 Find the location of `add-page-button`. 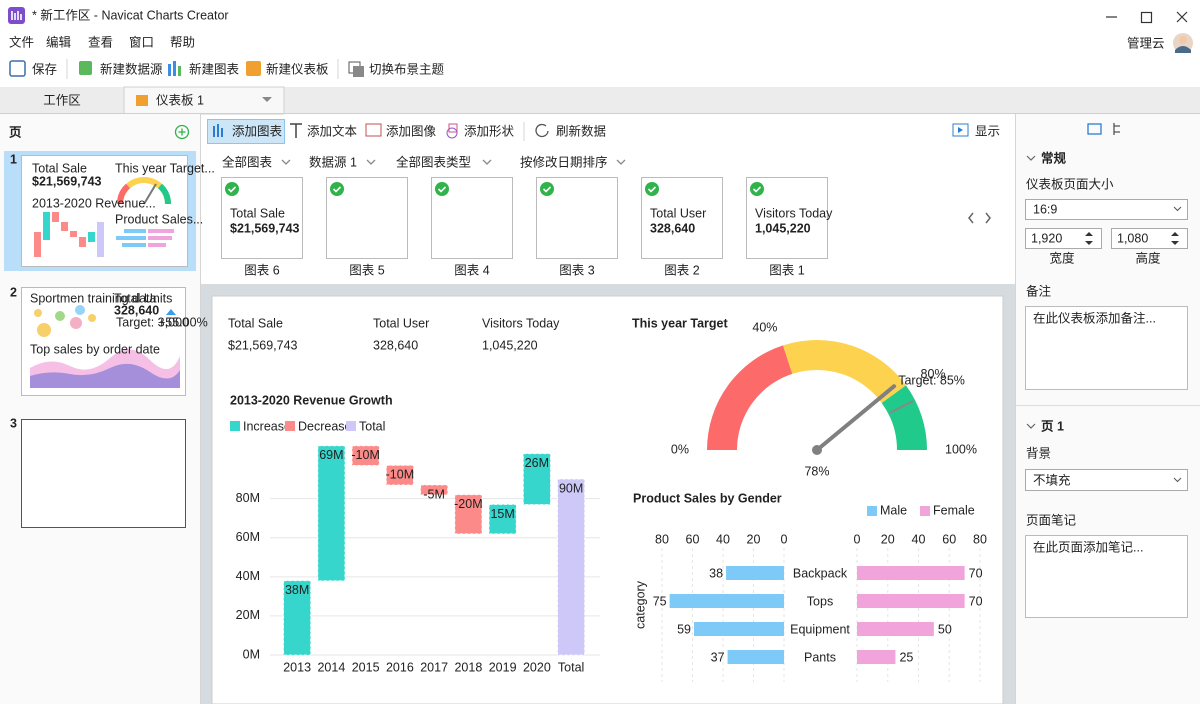

add-page-button is located at coordinates (182, 132).